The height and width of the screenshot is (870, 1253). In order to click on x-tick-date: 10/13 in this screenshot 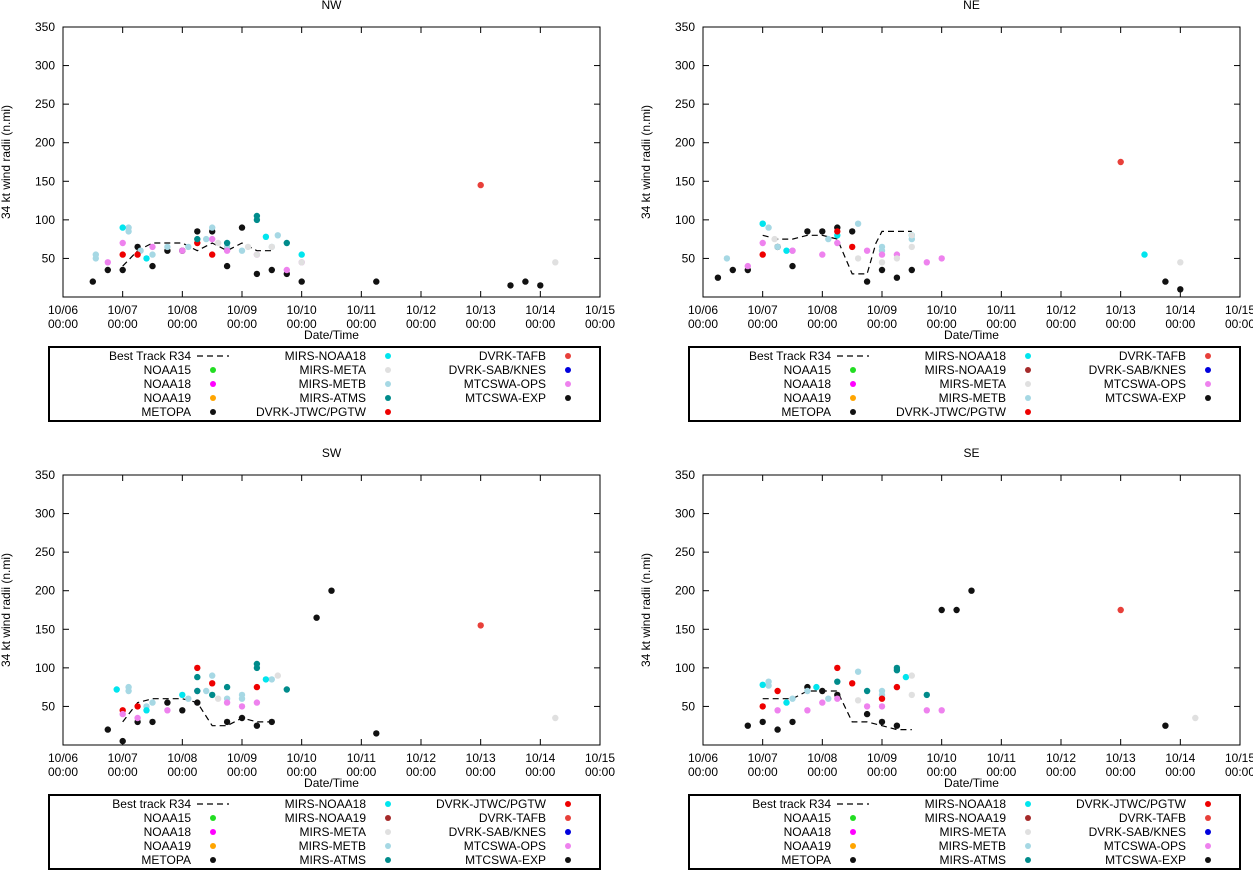, I will do `click(481, 310)`.